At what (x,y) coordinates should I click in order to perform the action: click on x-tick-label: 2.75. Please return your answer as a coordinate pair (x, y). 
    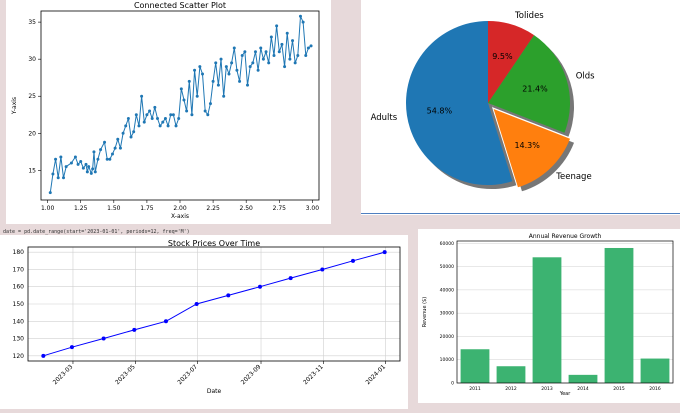
    Looking at the image, I should click on (280, 208).